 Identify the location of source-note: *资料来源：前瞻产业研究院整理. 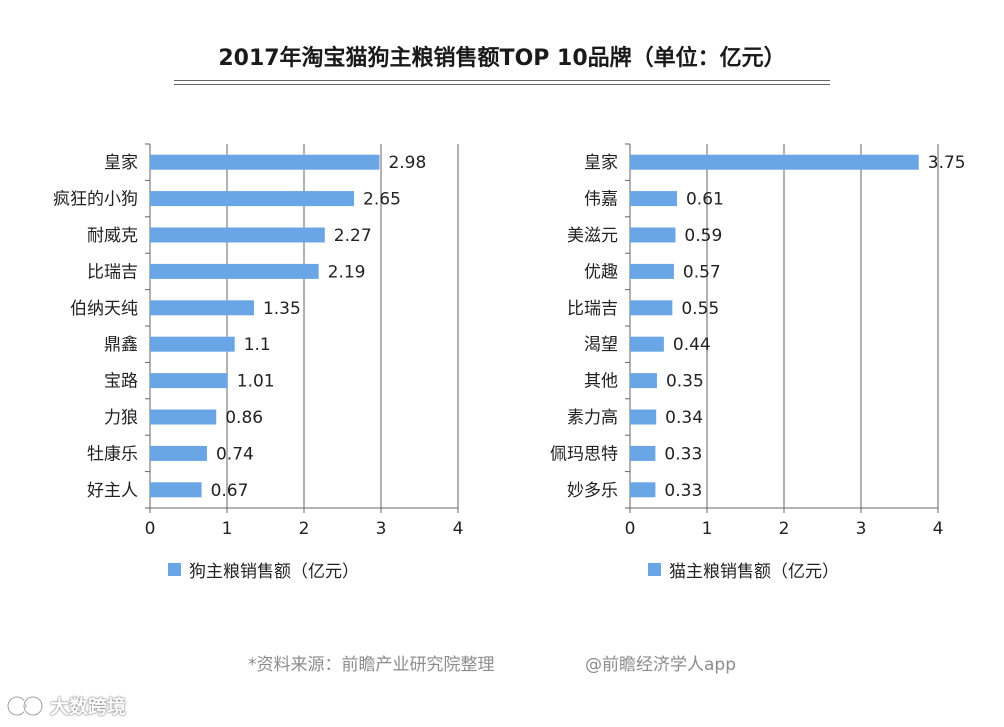
(371, 665).